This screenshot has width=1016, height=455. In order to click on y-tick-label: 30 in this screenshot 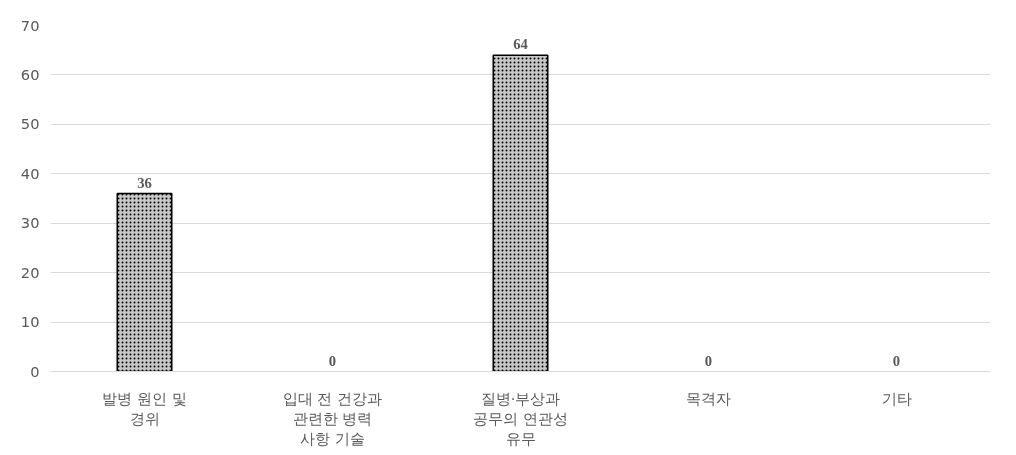, I will do `click(30, 223)`.